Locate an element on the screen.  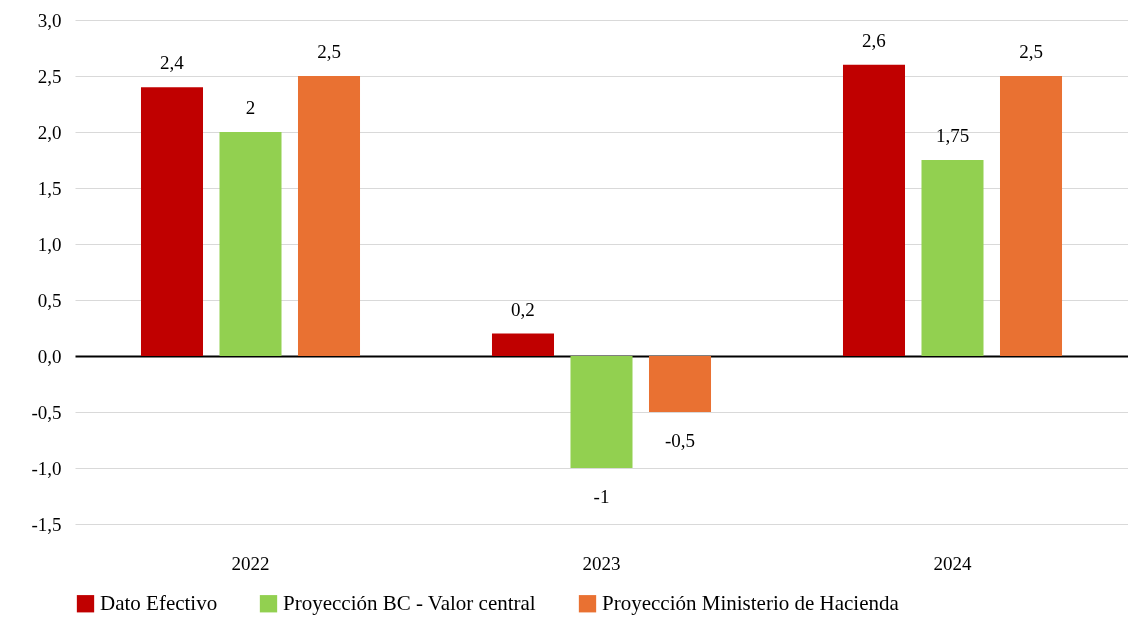
legend-label: Dato Efectivo is located at coordinates (159, 602).